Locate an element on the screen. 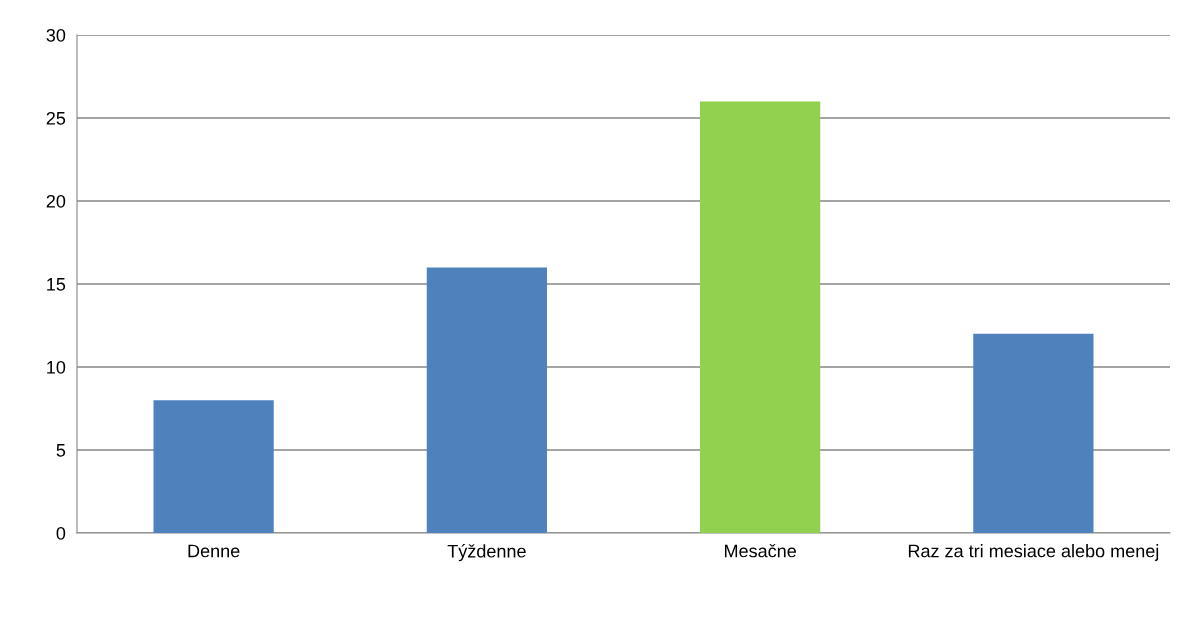  x-tick-label: Týždenne is located at coordinates (486, 553).